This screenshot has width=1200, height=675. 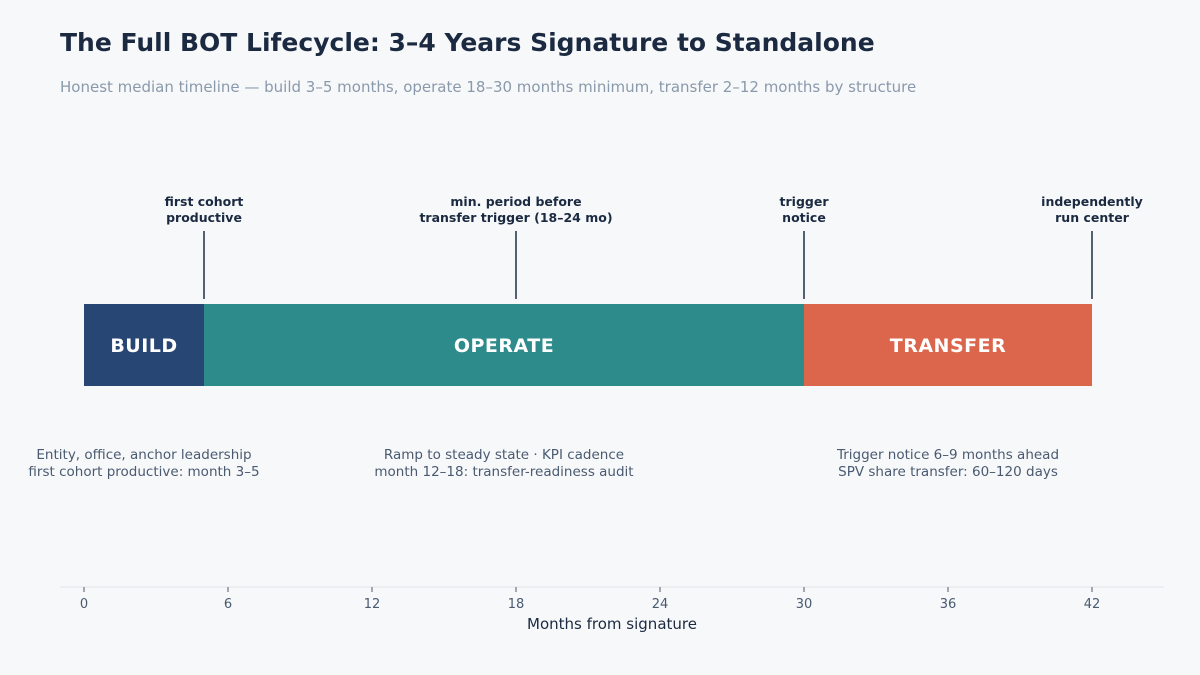 What do you see at coordinates (84, 604) in the screenshot?
I see `x-tick-label: 0` at bounding box center [84, 604].